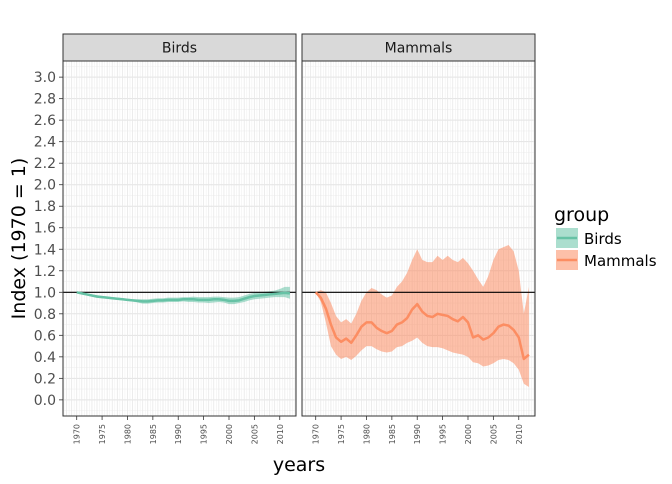 Image resolution: width=672 pixels, height=484 pixels. Describe the element at coordinates (45, 336) in the screenshot. I see `y-tick-label: 0.6` at that location.